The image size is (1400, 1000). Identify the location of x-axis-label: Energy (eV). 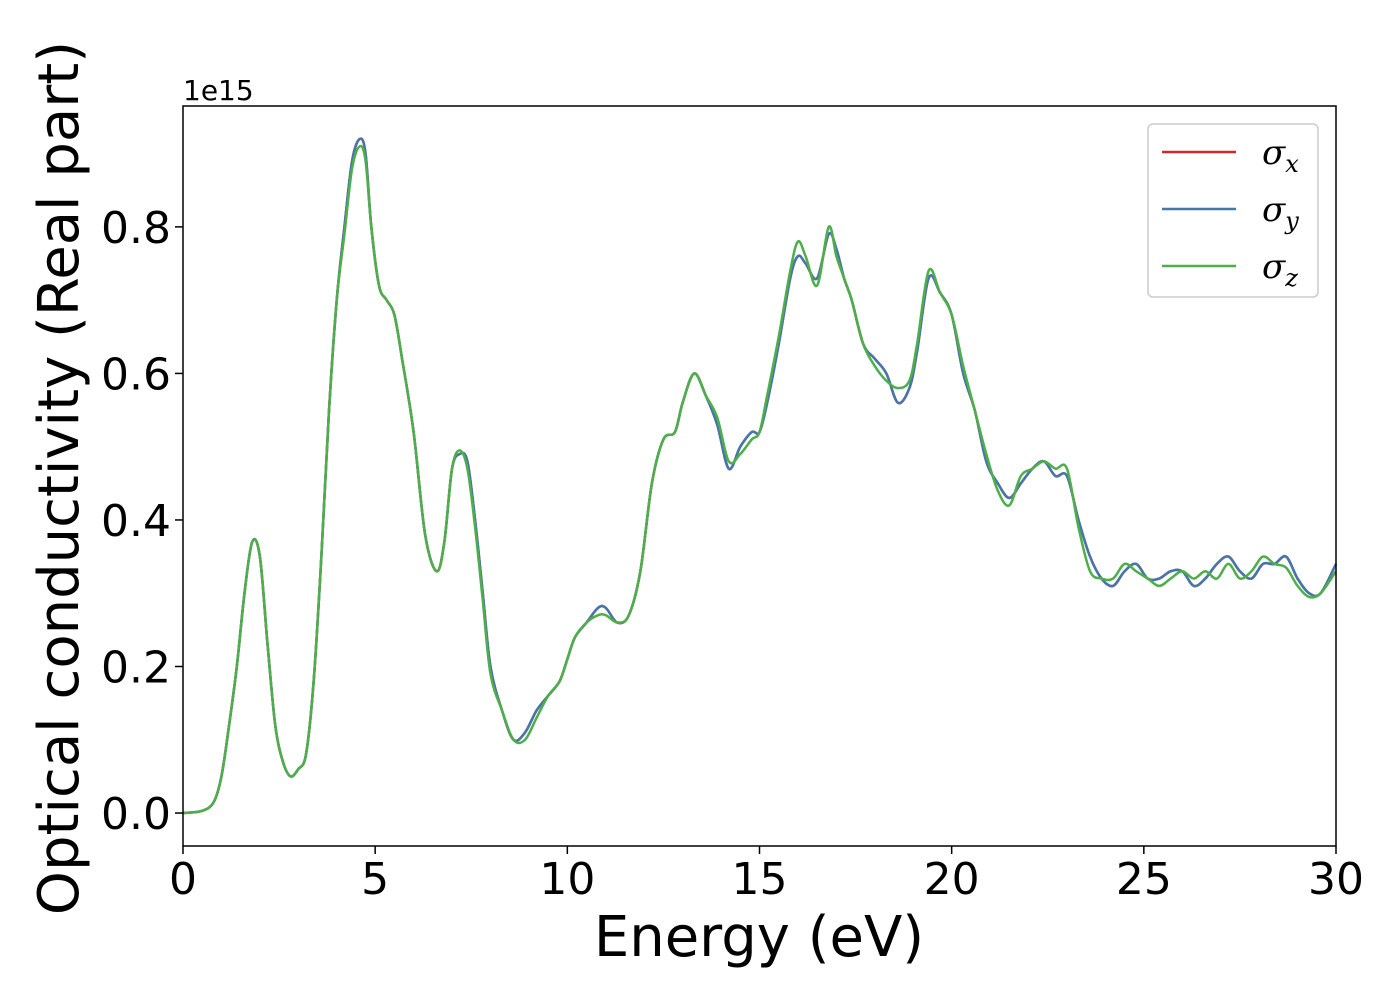
(759, 937).